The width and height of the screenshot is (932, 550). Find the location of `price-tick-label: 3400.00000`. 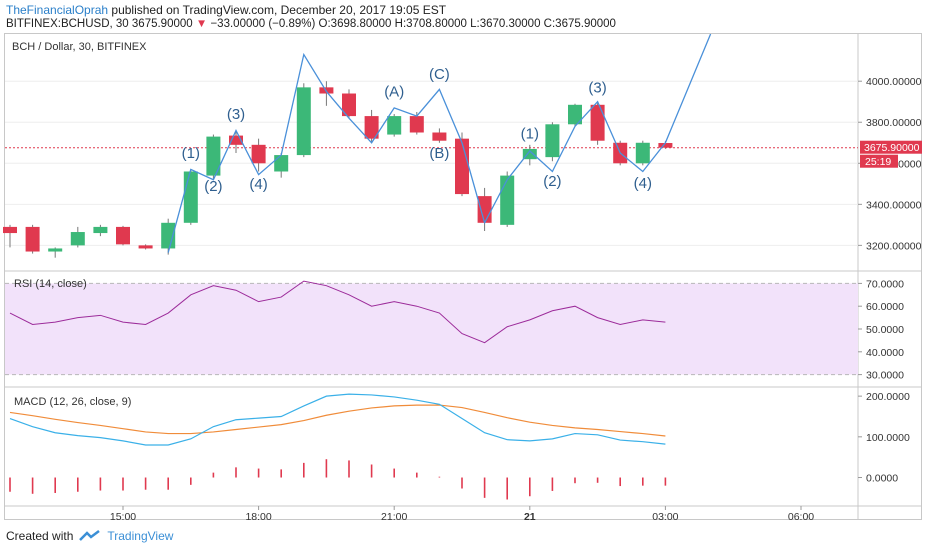

price-tick-label: 3400.00000 is located at coordinates (894, 205).